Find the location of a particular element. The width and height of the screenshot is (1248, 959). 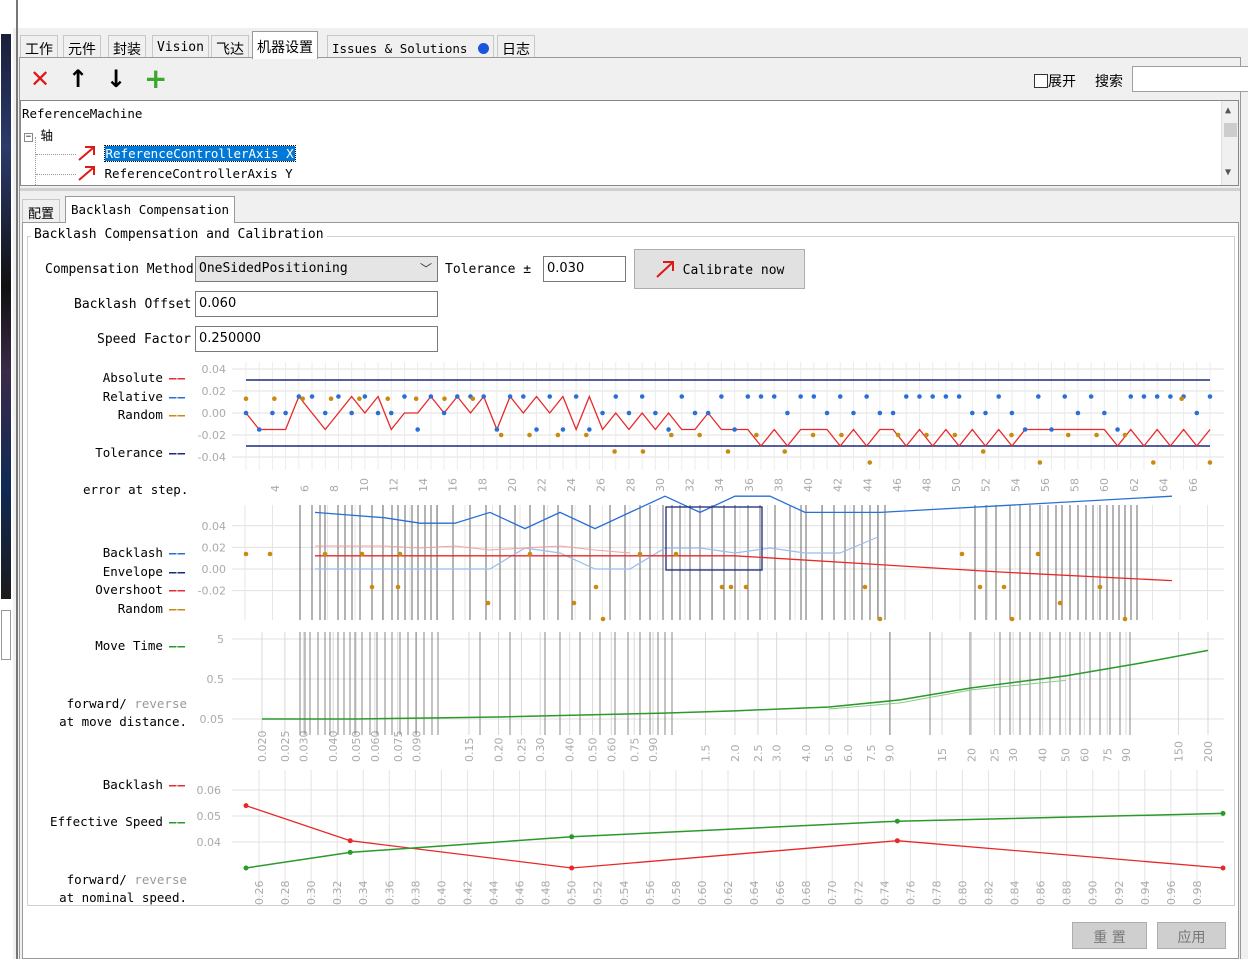

tab-log: 日志 is located at coordinates (516, 46).